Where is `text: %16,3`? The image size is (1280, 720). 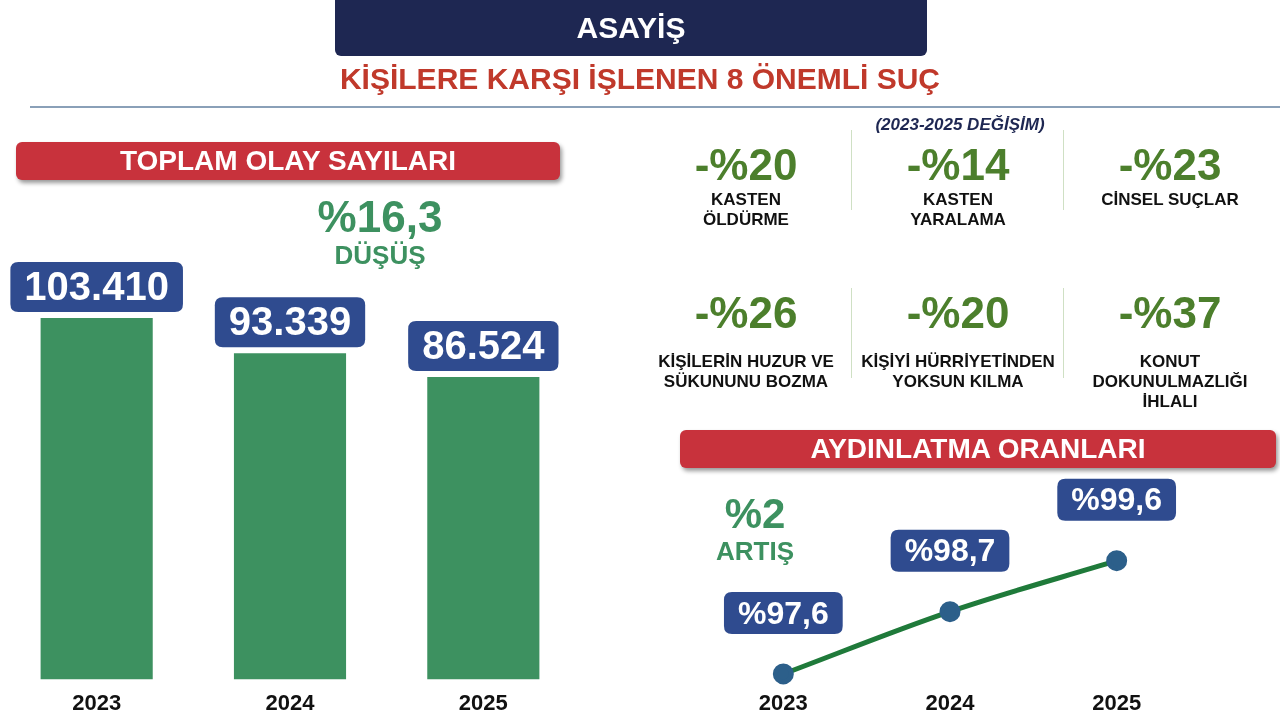 text: %16,3 is located at coordinates (380, 217).